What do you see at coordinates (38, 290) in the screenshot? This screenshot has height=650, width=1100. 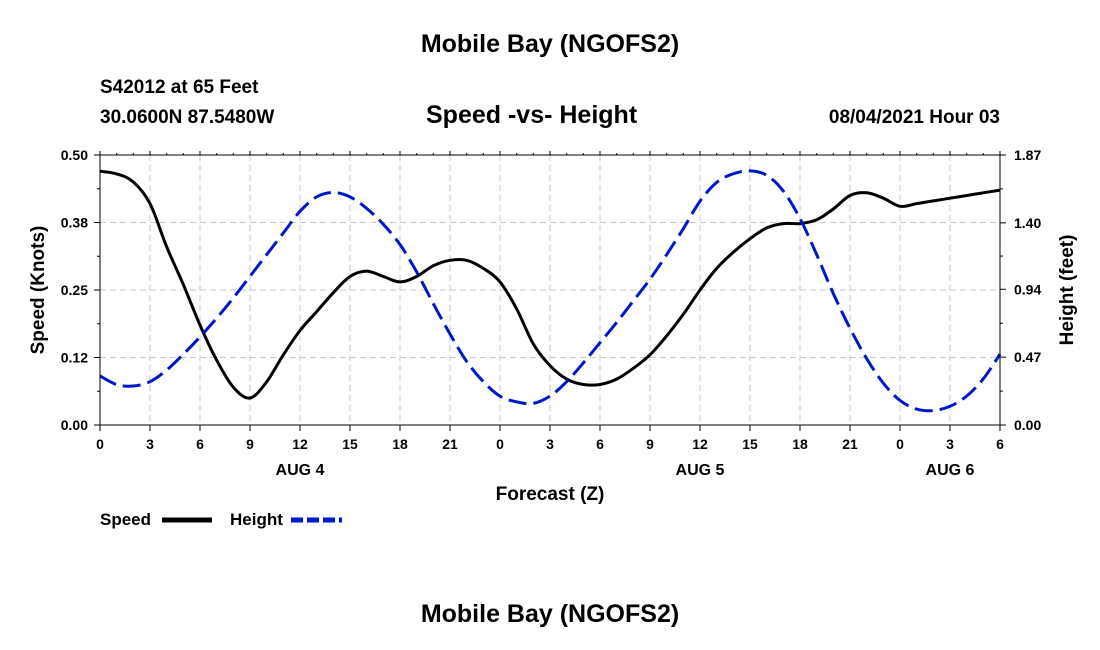 I see `y-axis-label: Speed (Knots)` at bounding box center [38, 290].